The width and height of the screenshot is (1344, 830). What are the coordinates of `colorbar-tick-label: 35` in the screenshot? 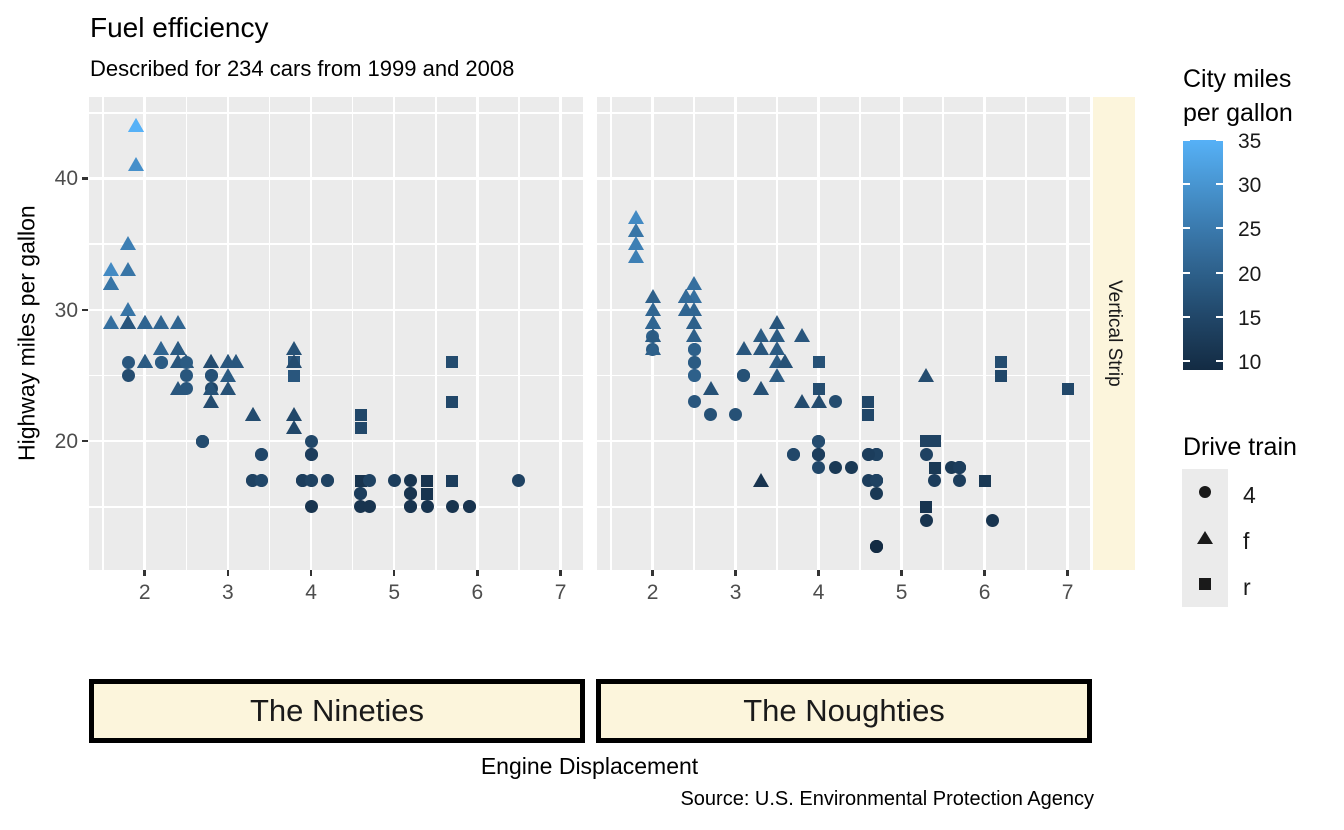 It's located at (1250, 141).